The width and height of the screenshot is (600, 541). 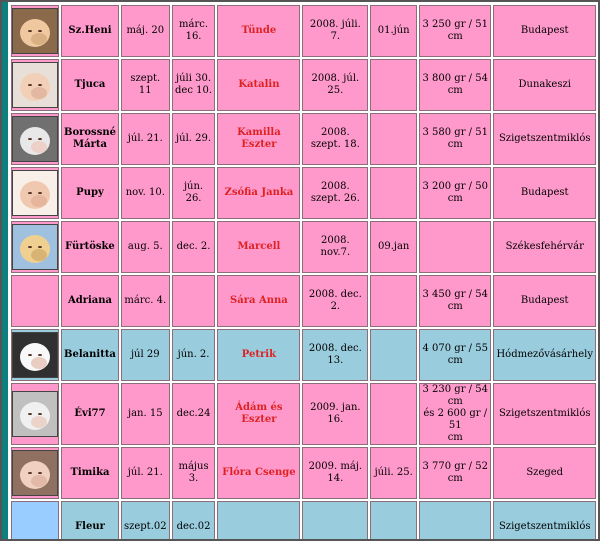 What do you see at coordinates (5, 270) in the screenshot?
I see `left-accent-bar` at bounding box center [5, 270].